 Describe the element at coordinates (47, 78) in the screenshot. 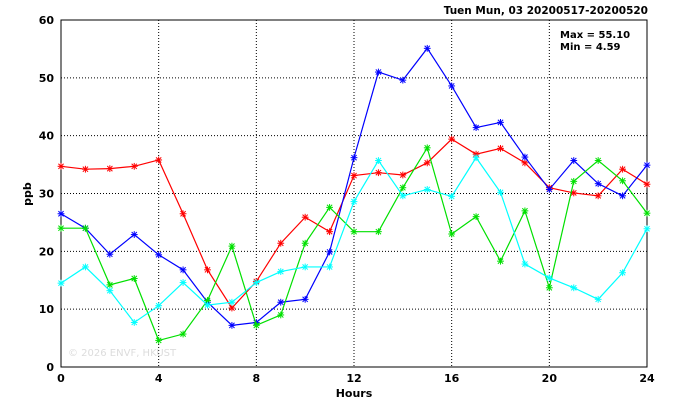

I see `y-tick-label: 50` at that location.